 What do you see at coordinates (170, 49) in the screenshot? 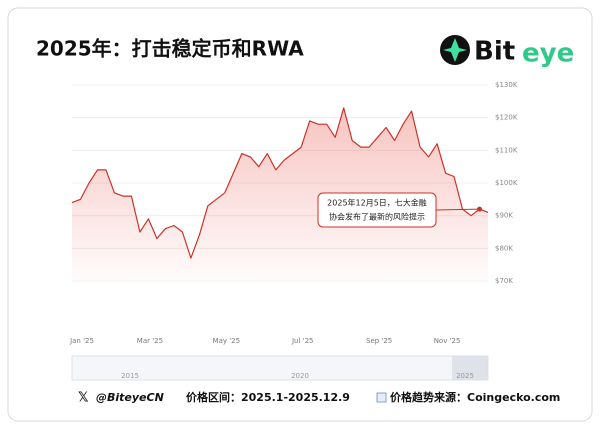
I see `title: 2025年：打击稳定币和RWA` at bounding box center [170, 49].